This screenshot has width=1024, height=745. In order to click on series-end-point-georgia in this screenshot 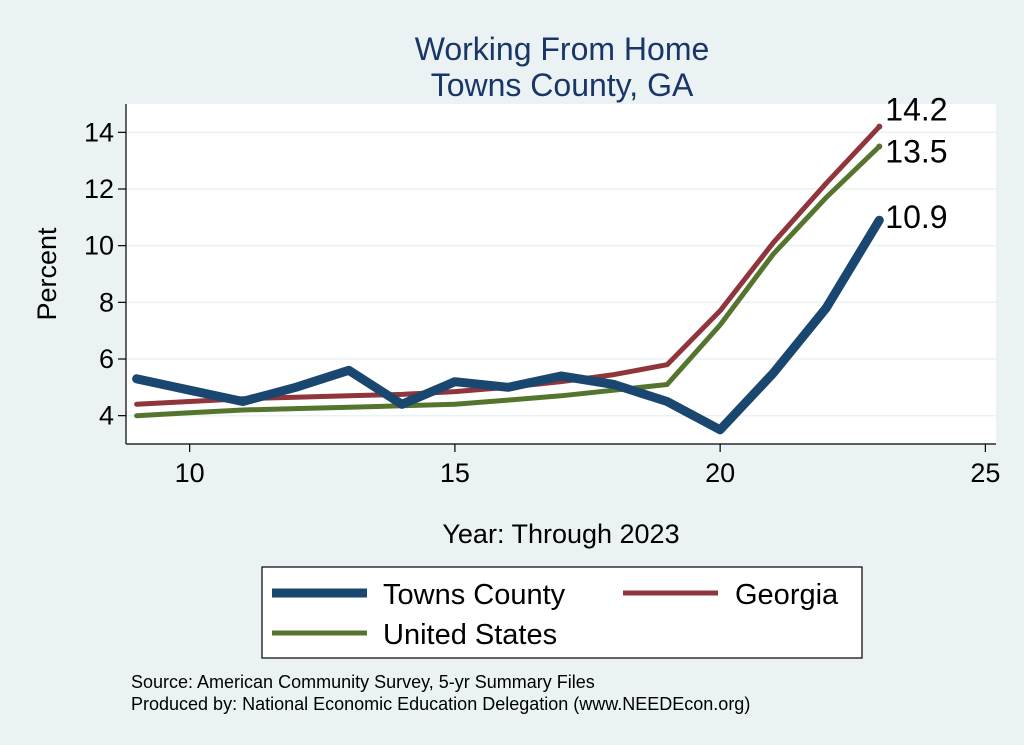, I will do `click(879, 126)`.